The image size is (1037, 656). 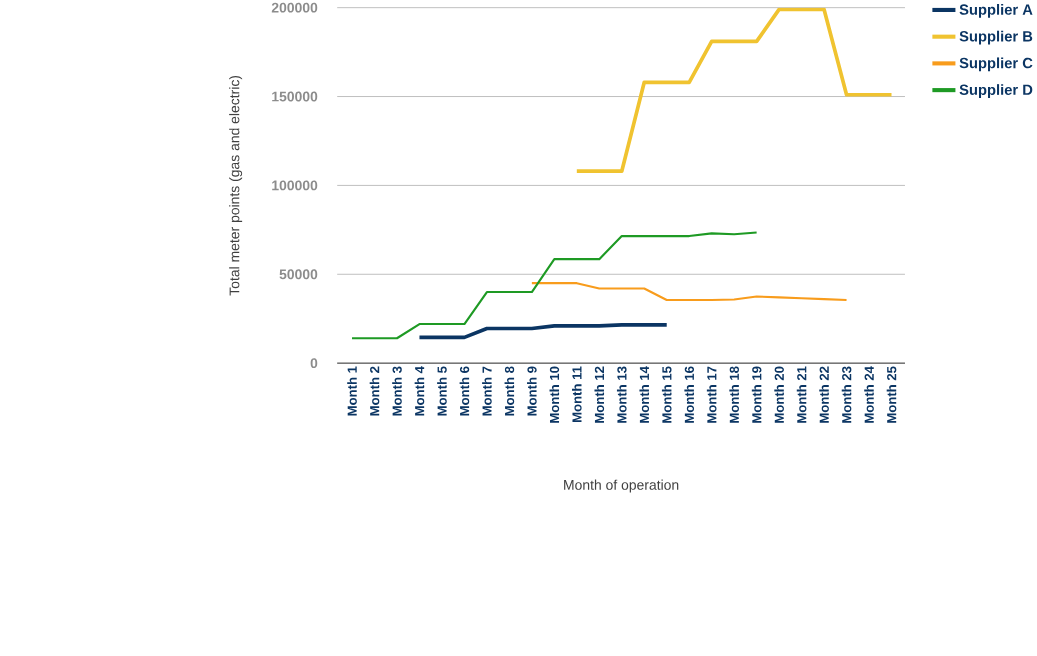 I want to click on x-tick-label: Month 2, so click(x=374, y=391).